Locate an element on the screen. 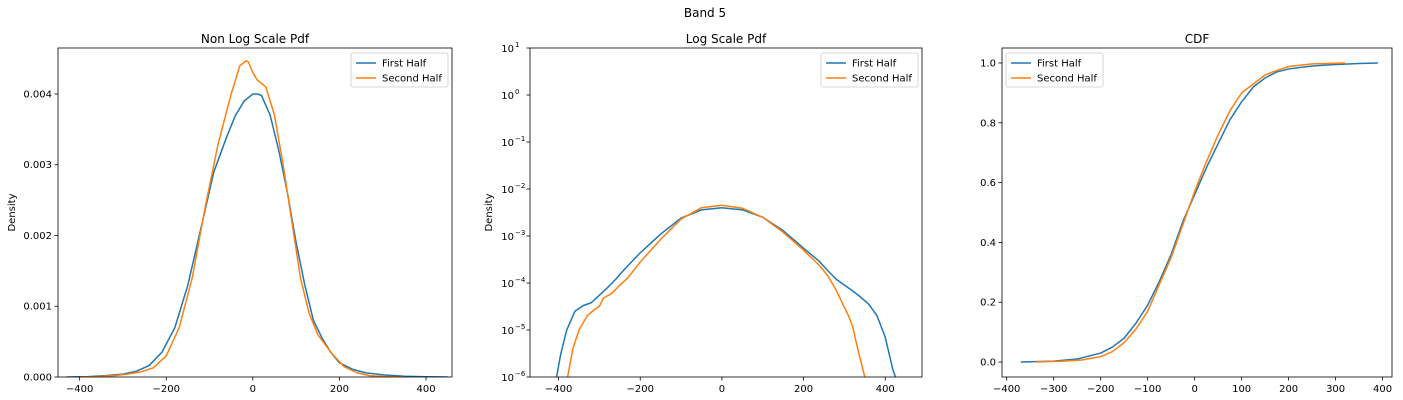 This screenshot has height=400, width=1403. series-line-first-half is located at coordinates (726, 291).